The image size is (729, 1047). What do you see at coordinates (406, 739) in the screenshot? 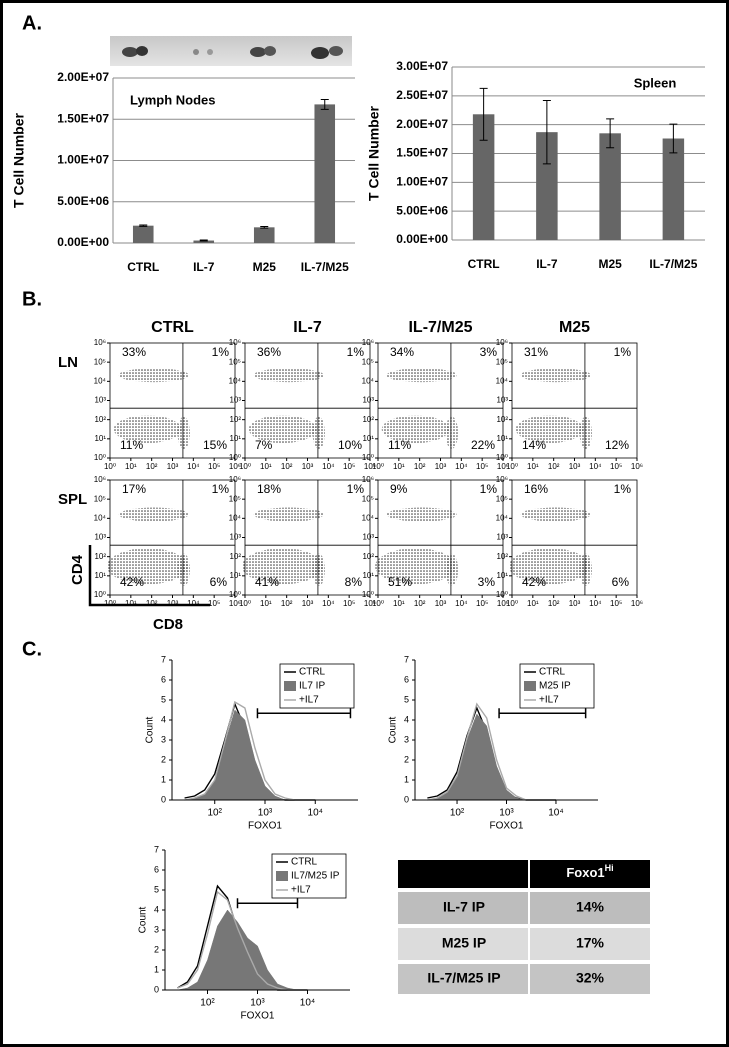
I see `y-tick-label: 3` at bounding box center [406, 739].